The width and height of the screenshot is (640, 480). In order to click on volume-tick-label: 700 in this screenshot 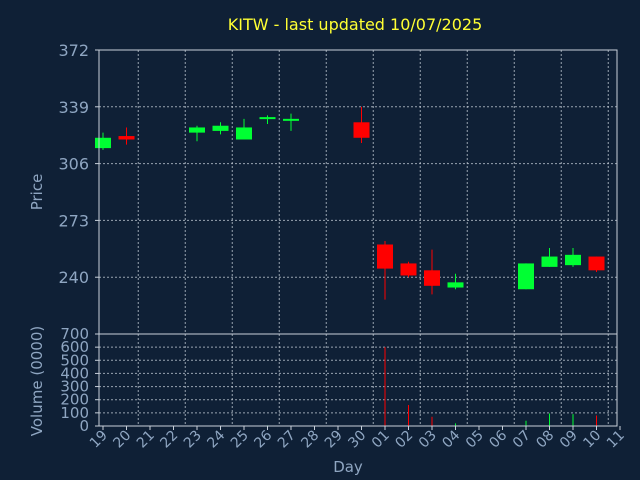, I will do `click(74, 334)`.